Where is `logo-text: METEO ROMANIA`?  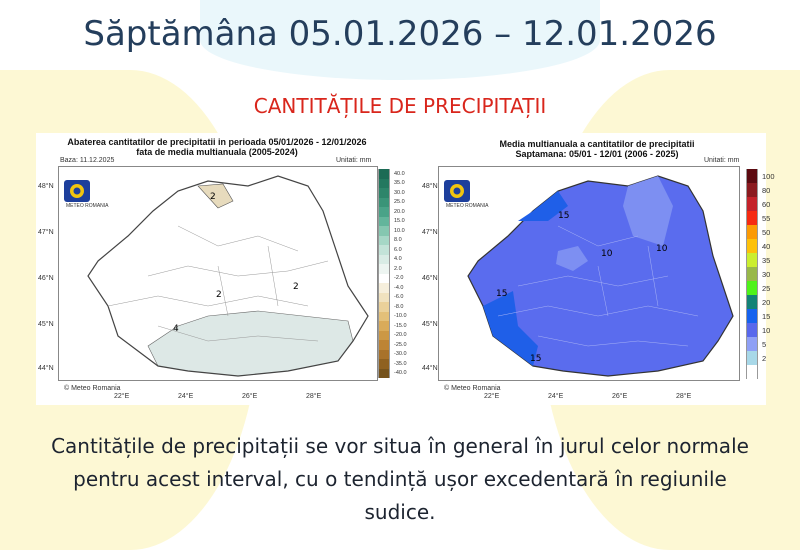
logo-text: METEO ROMANIA is located at coordinates (467, 206).